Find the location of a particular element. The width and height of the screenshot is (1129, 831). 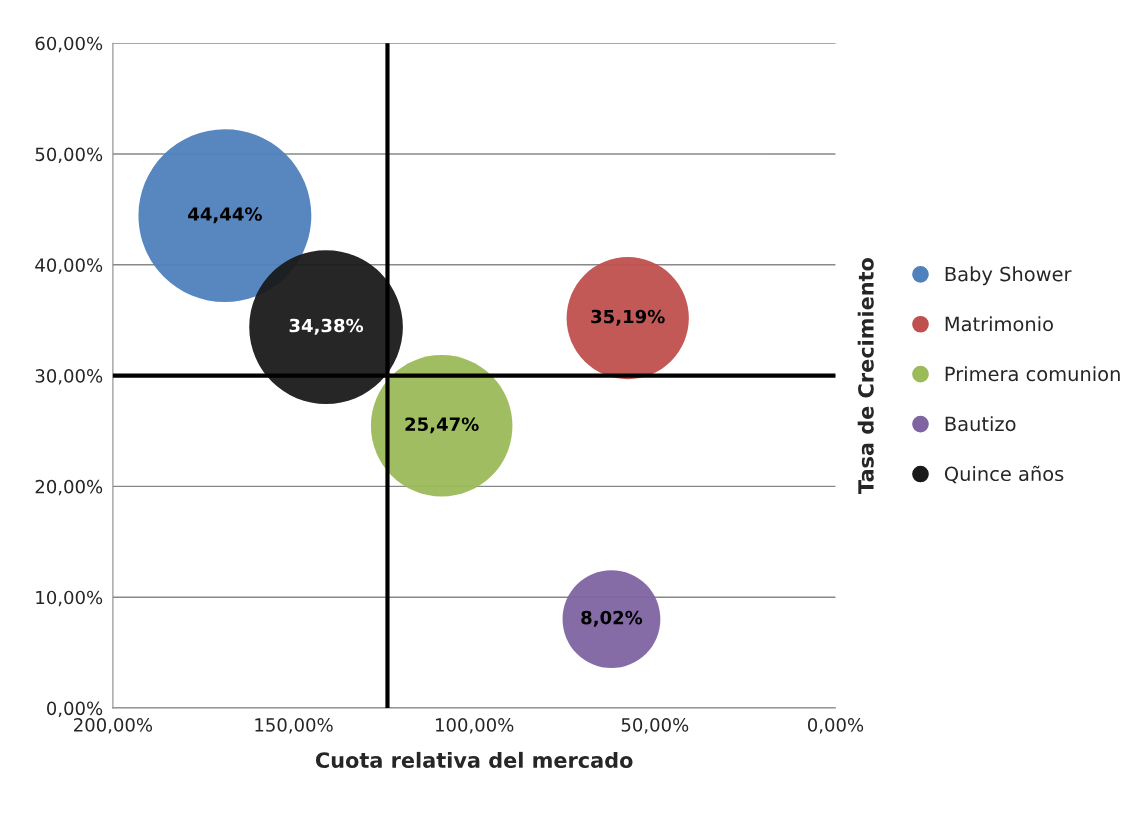

y-axis-title: Tasa de Crecimiento is located at coordinates (865, 376).